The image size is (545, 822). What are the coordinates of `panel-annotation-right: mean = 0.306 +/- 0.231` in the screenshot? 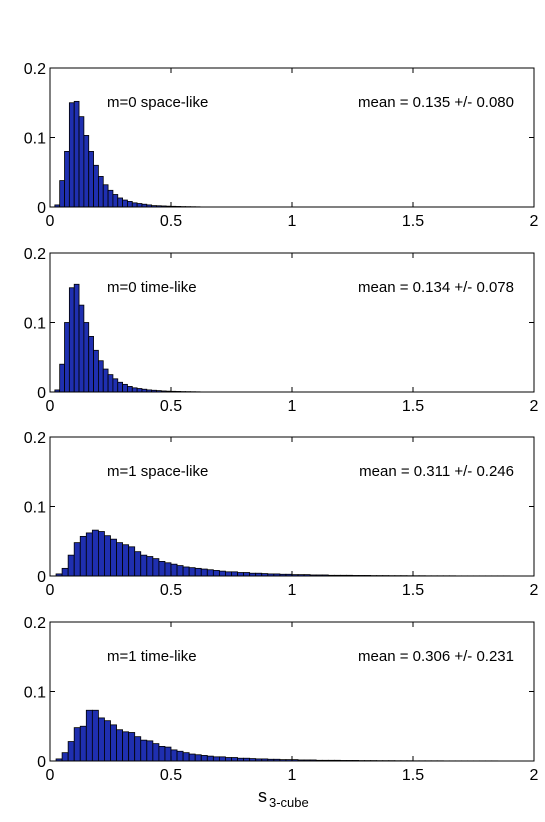 It's located at (436, 656).